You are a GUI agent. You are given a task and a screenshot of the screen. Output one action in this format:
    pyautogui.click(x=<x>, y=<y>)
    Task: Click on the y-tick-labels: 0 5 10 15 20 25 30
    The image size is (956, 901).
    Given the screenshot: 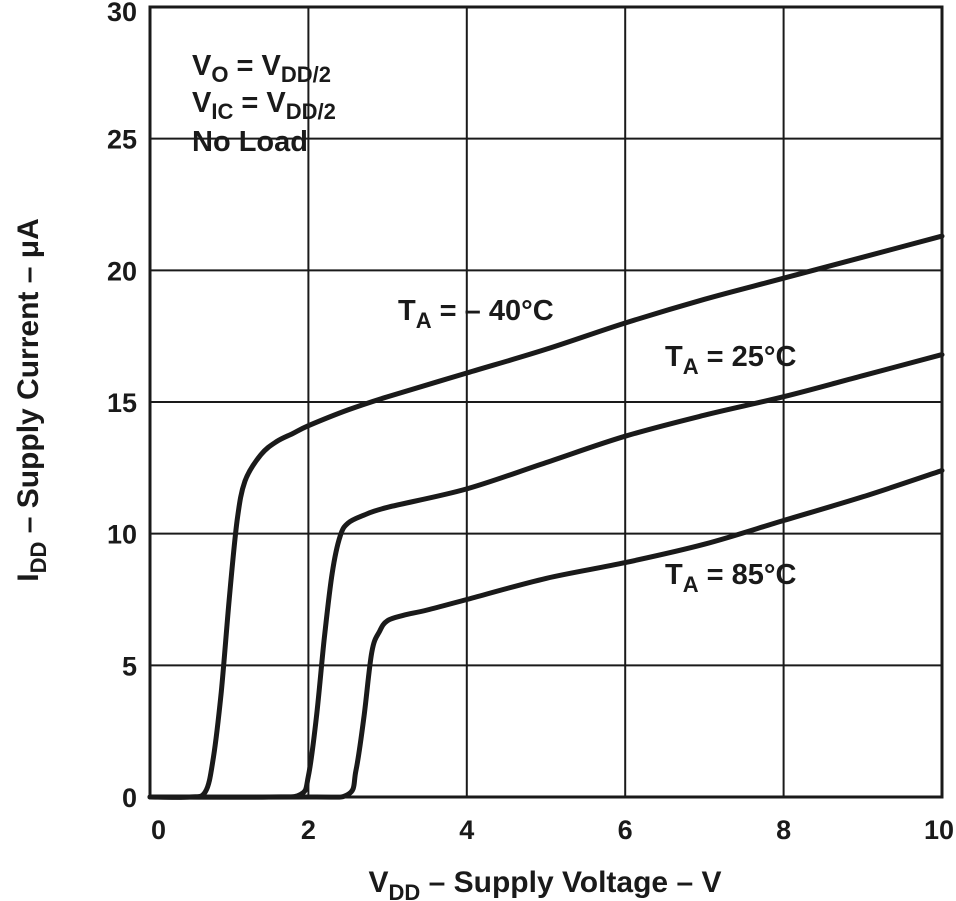 What is the action you would take?
    pyautogui.click(x=122, y=406)
    